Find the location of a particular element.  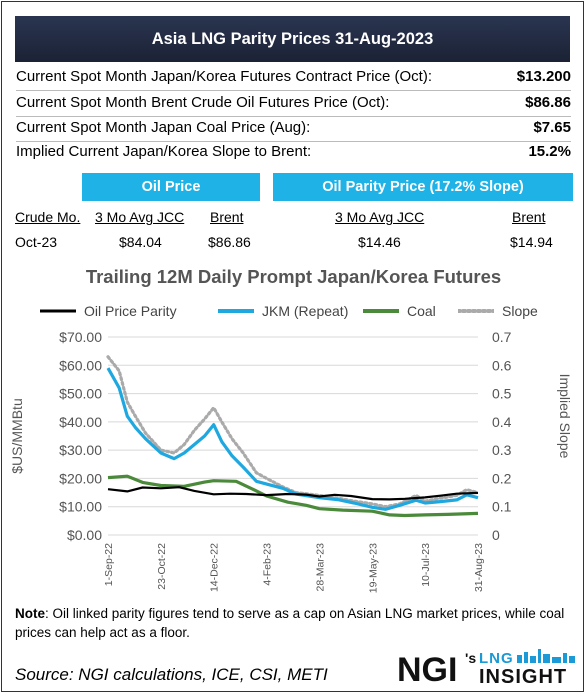

summary-value: $86.86 is located at coordinates (548, 102).